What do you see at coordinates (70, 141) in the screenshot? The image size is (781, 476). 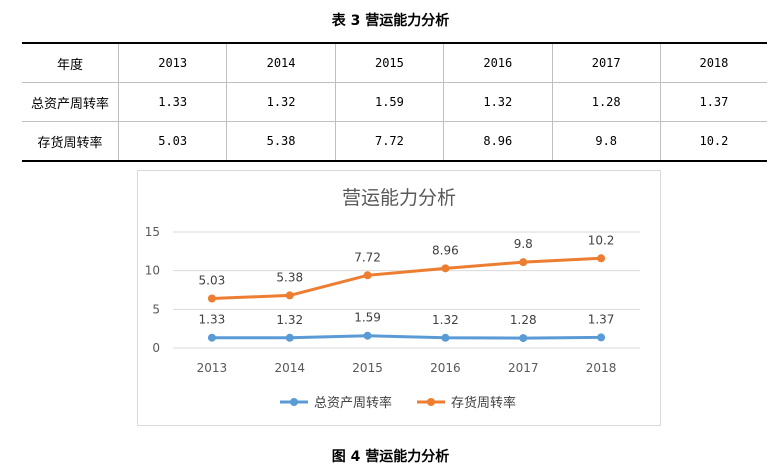 I see `row-label: 存货周转率` at bounding box center [70, 141].